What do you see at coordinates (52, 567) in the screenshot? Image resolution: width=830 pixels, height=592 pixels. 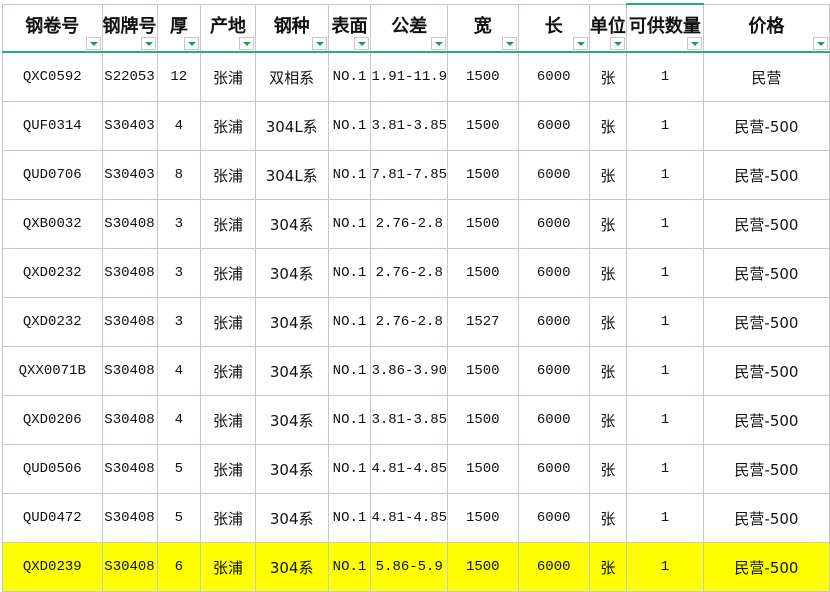 I see `cell: QXD0239` at bounding box center [52, 567].